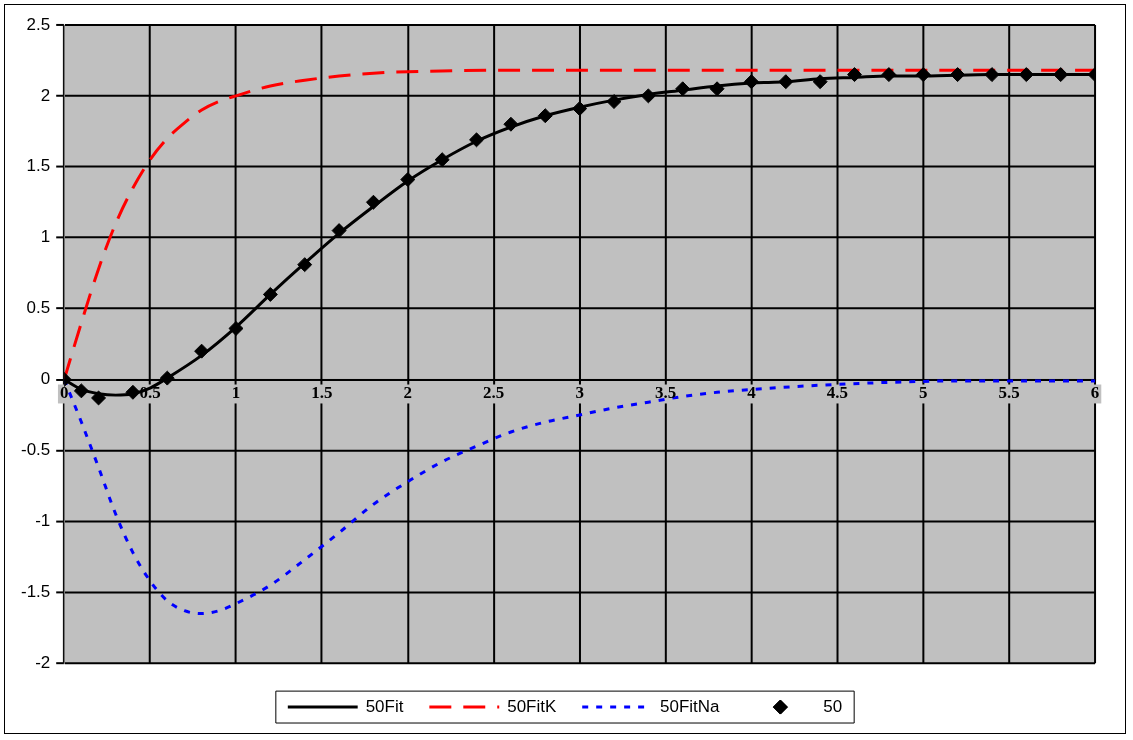 The height and width of the screenshot is (740, 1133). I want to click on y-tick-label: 1, so click(45, 237).